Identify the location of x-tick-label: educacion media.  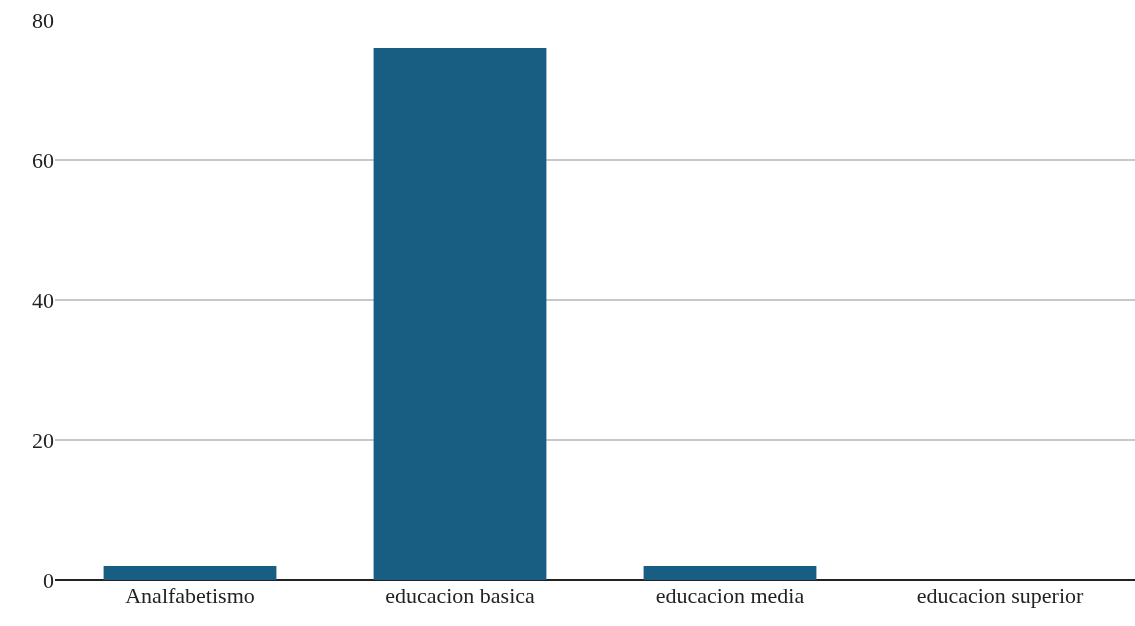
(730, 595).